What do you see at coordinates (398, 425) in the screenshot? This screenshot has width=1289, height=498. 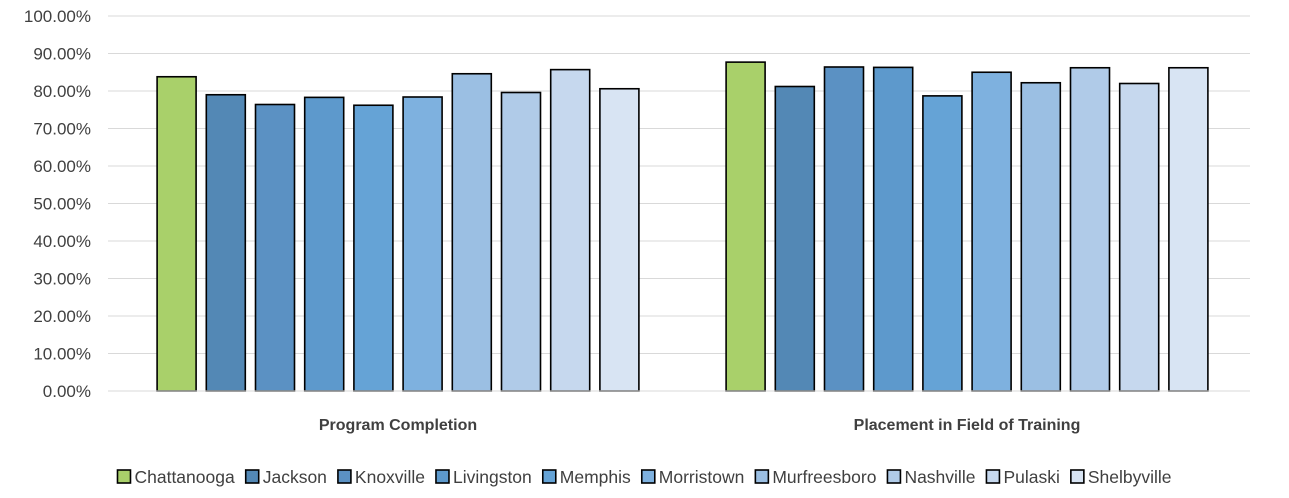 I see `category-label: Program Completion` at bounding box center [398, 425].